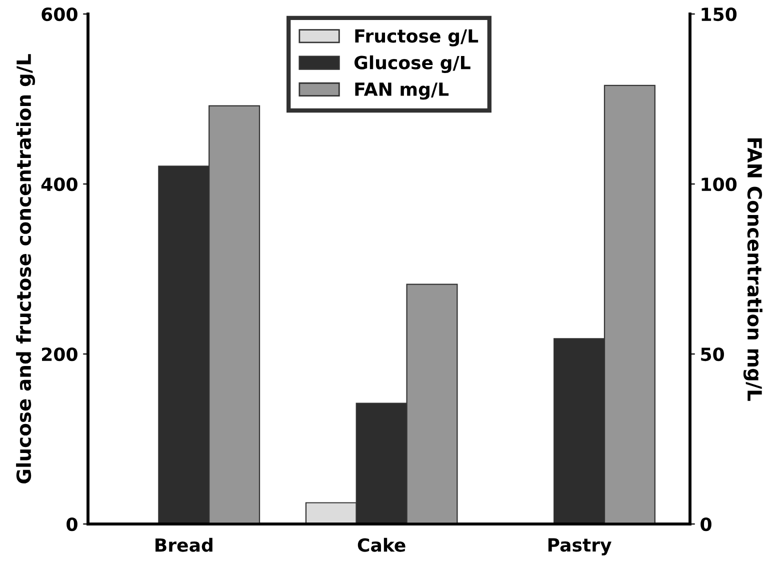 The width and height of the screenshot is (773, 569). What do you see at coordinates (382, 545) in the screenshot?
I see `x-tick-label: Cake` at bounding box center [382, 545].